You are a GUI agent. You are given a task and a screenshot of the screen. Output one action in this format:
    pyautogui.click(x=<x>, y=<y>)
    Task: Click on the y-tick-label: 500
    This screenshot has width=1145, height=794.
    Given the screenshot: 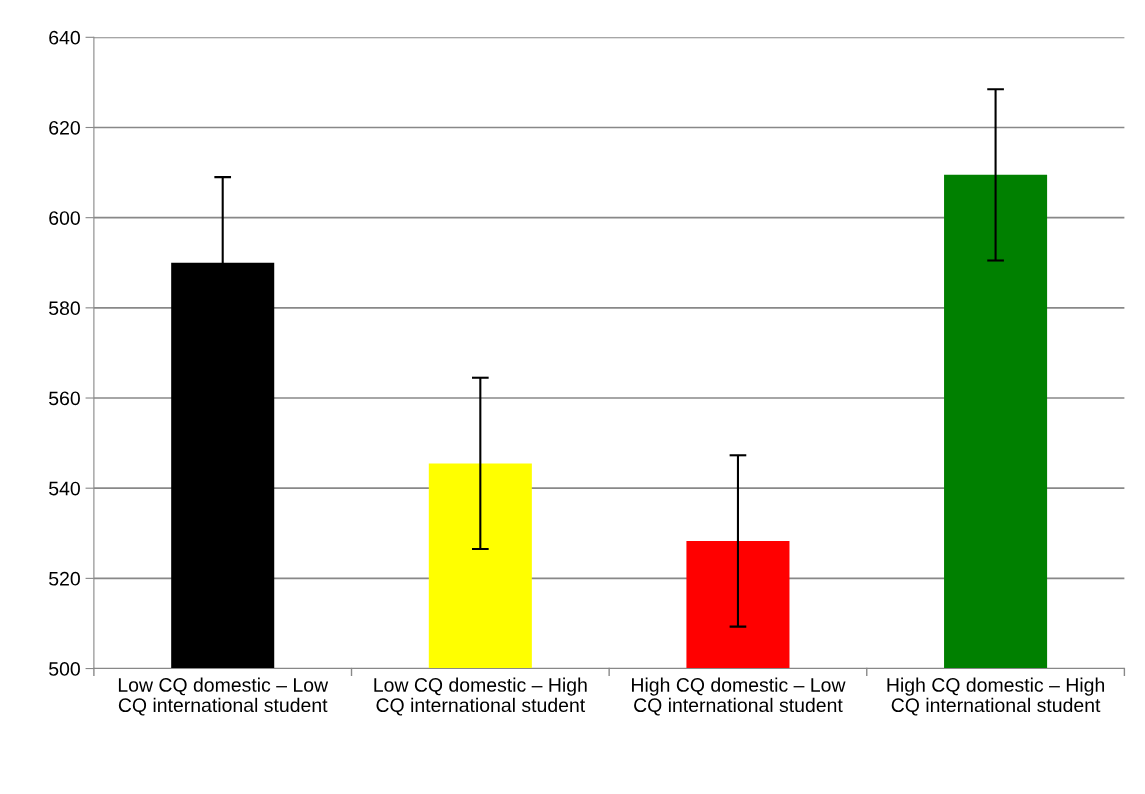 What is the action you would take?
    pyautogui.click(x=64, y=669)
    